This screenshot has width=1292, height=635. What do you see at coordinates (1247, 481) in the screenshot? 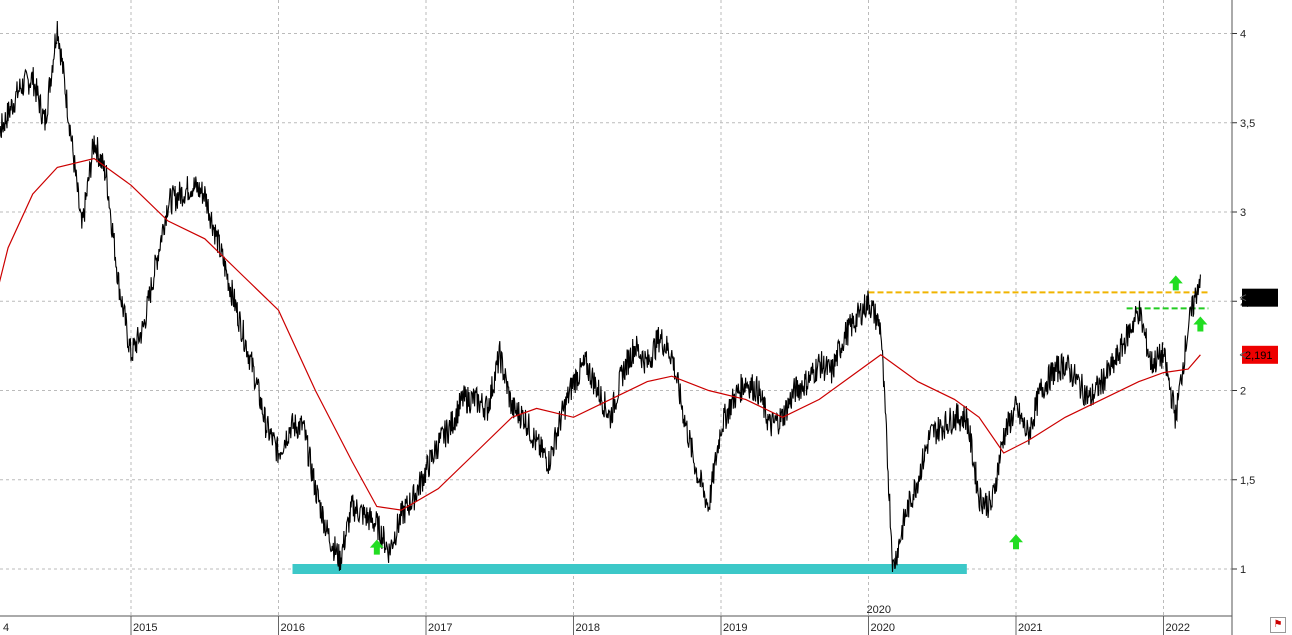
I see `y-tick-label: 1,5` at bounding box center [1247, 481].